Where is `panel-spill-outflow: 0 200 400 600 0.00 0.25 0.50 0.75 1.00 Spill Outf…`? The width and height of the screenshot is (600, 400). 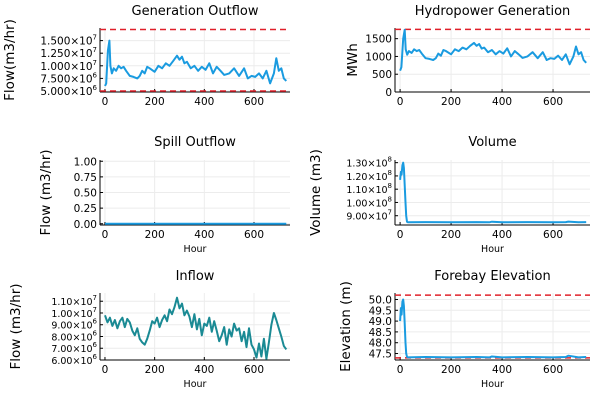 panel-spill-outflow: 0 200 400 600 0.00 0.25 0.50 0.75 1.00 Spill Outf… is located at coordinates (164, 195).